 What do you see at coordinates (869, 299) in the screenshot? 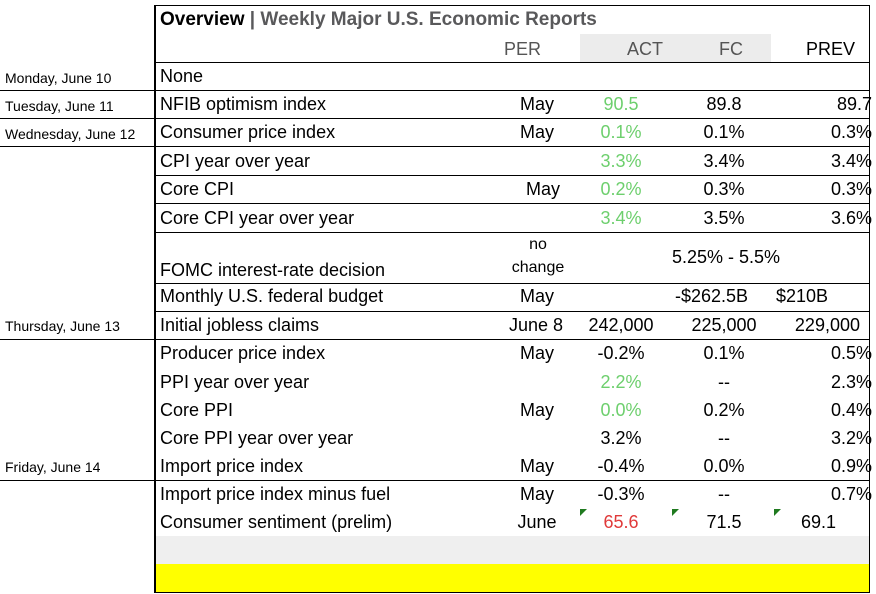
I see `table-border-right` at bounding box center [869, 299].